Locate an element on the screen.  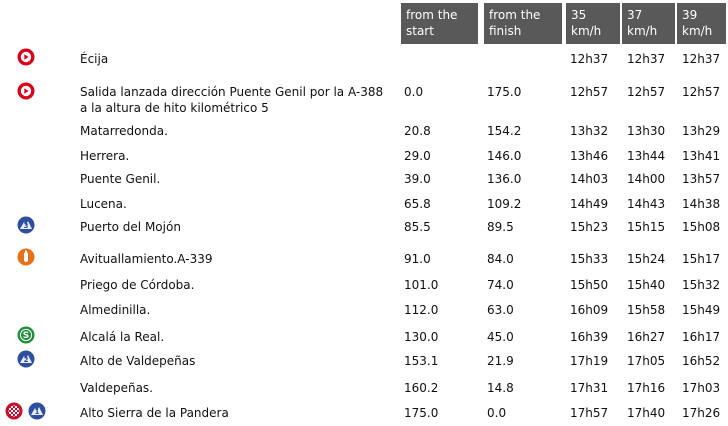
climb-2-icon: 2 is located at coordinates (26, 359).